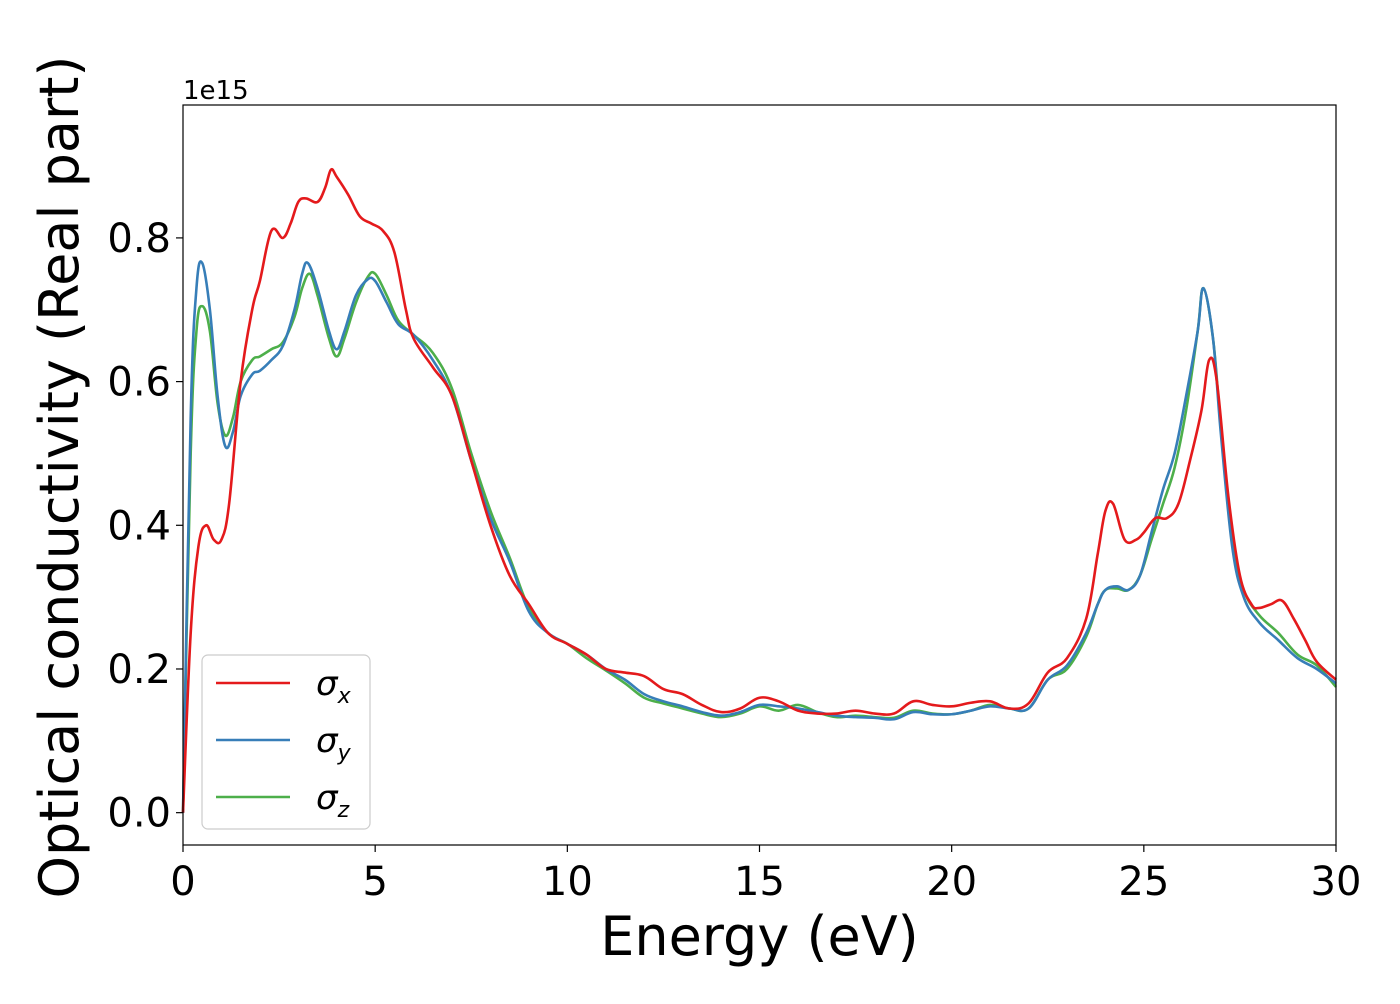  I want to click on x-axis-label: Energy (eV), so click(759, 936).